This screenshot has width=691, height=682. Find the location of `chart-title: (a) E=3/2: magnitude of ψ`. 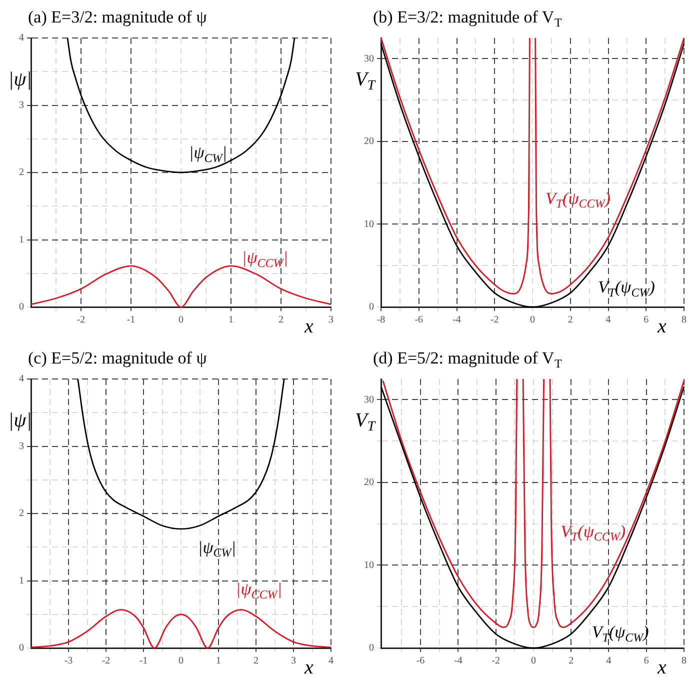

chart-title: (a) E=3/2: magnitude of ψ is located at coordinates (118, 16).